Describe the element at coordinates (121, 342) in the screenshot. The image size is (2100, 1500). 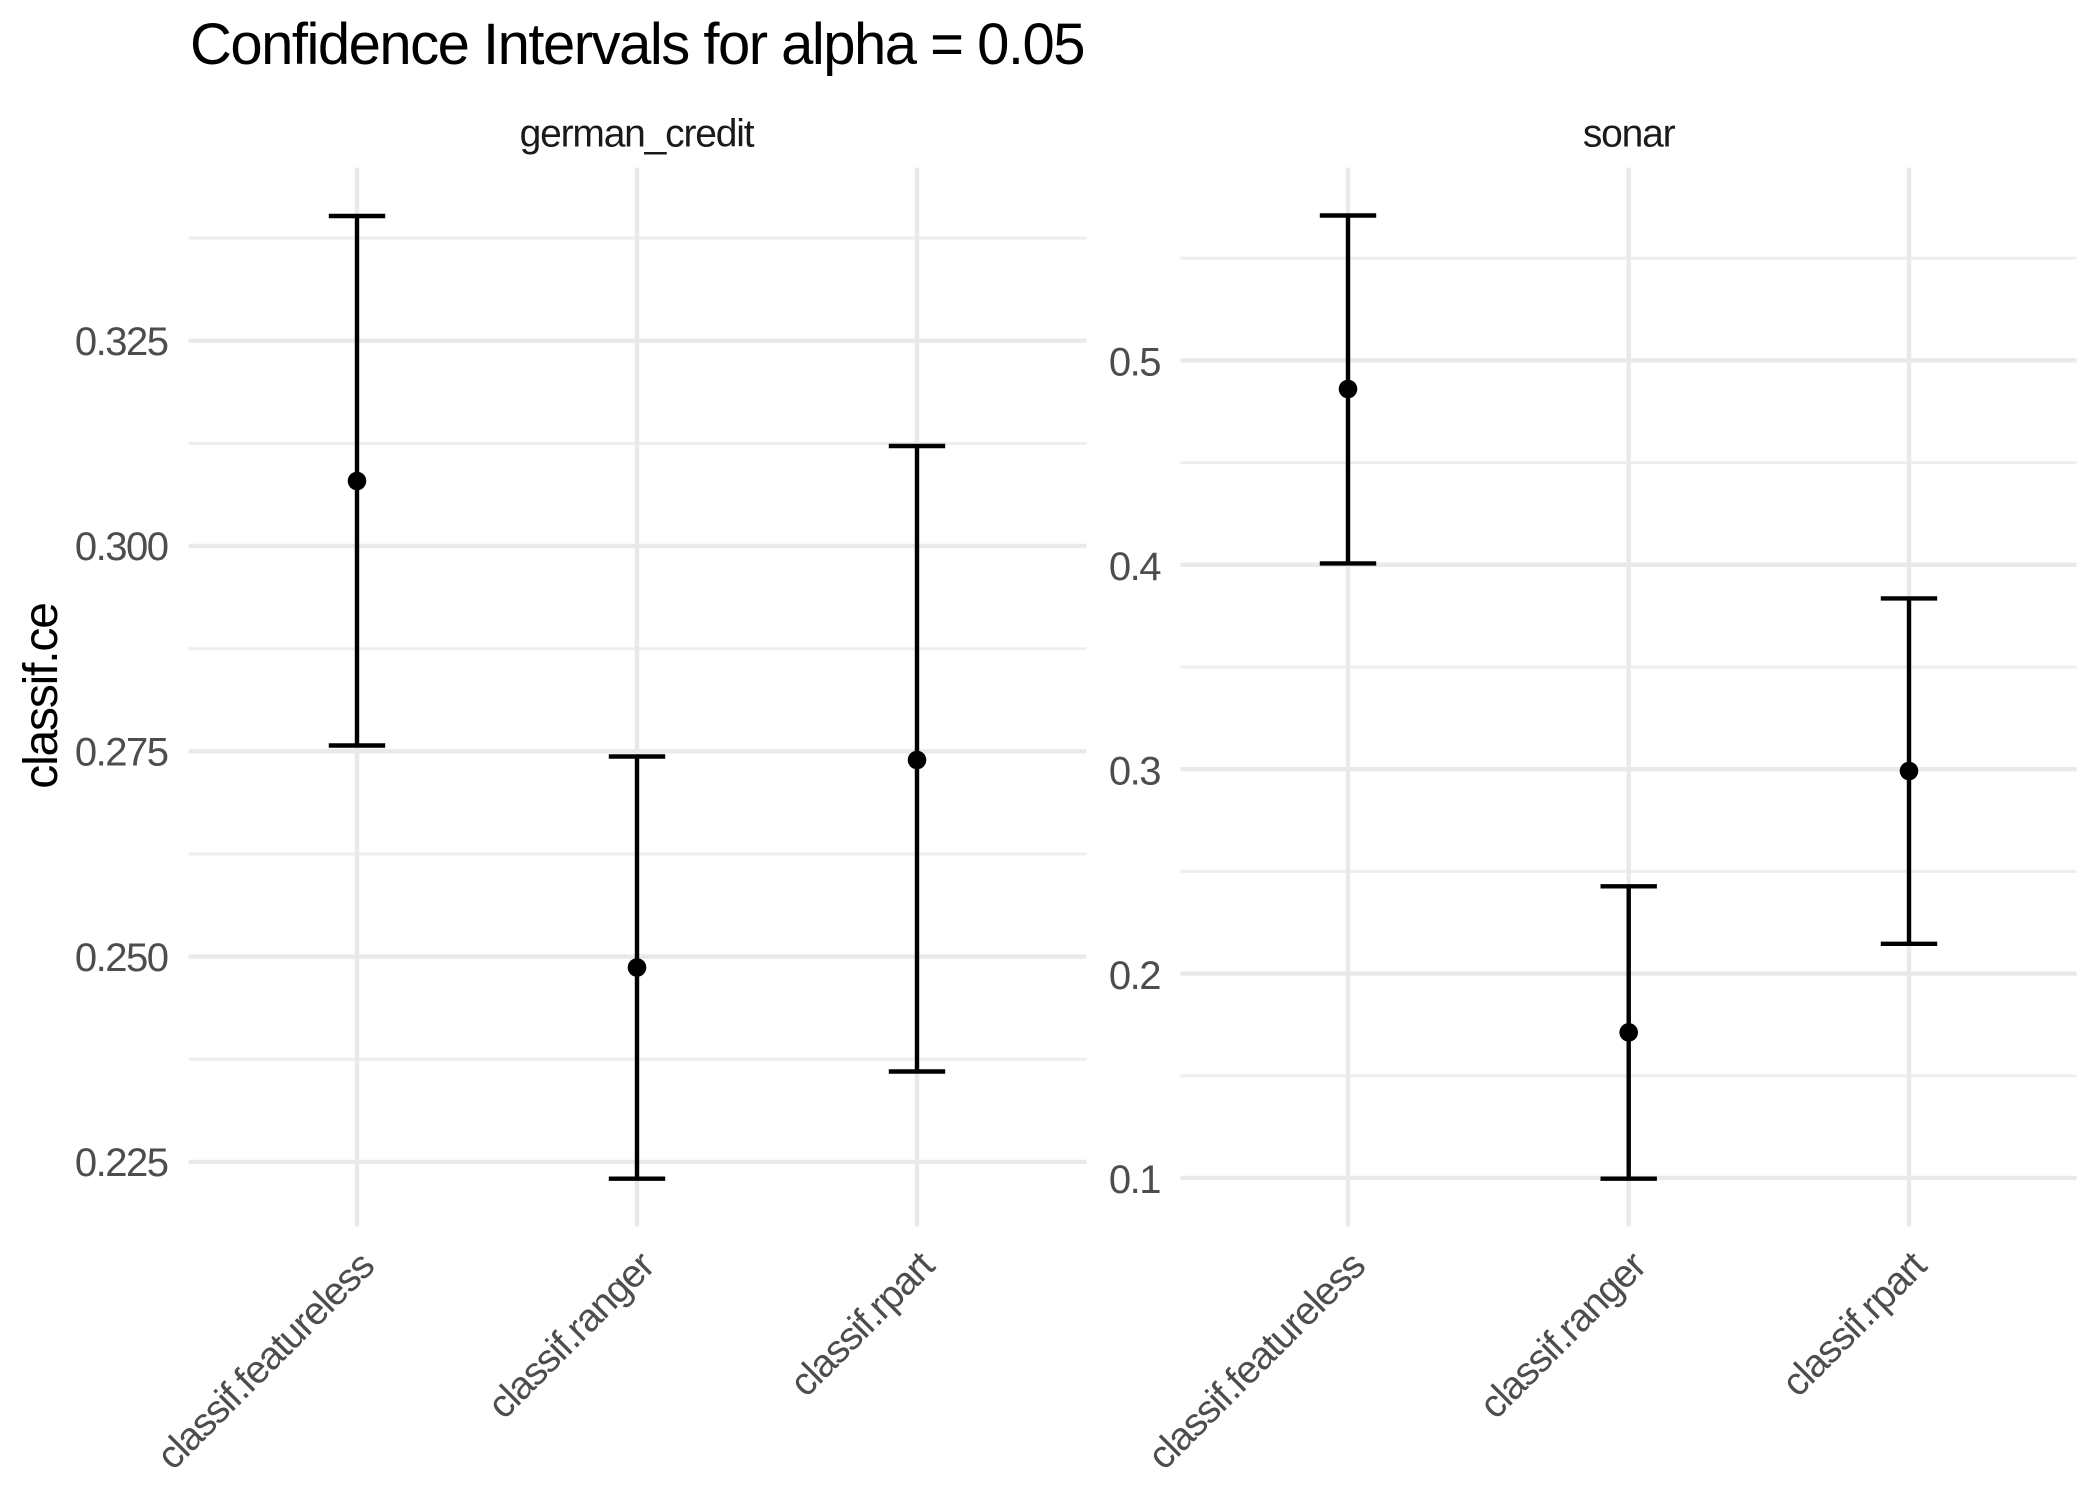
I see `svg-text: 0.325` at that location.